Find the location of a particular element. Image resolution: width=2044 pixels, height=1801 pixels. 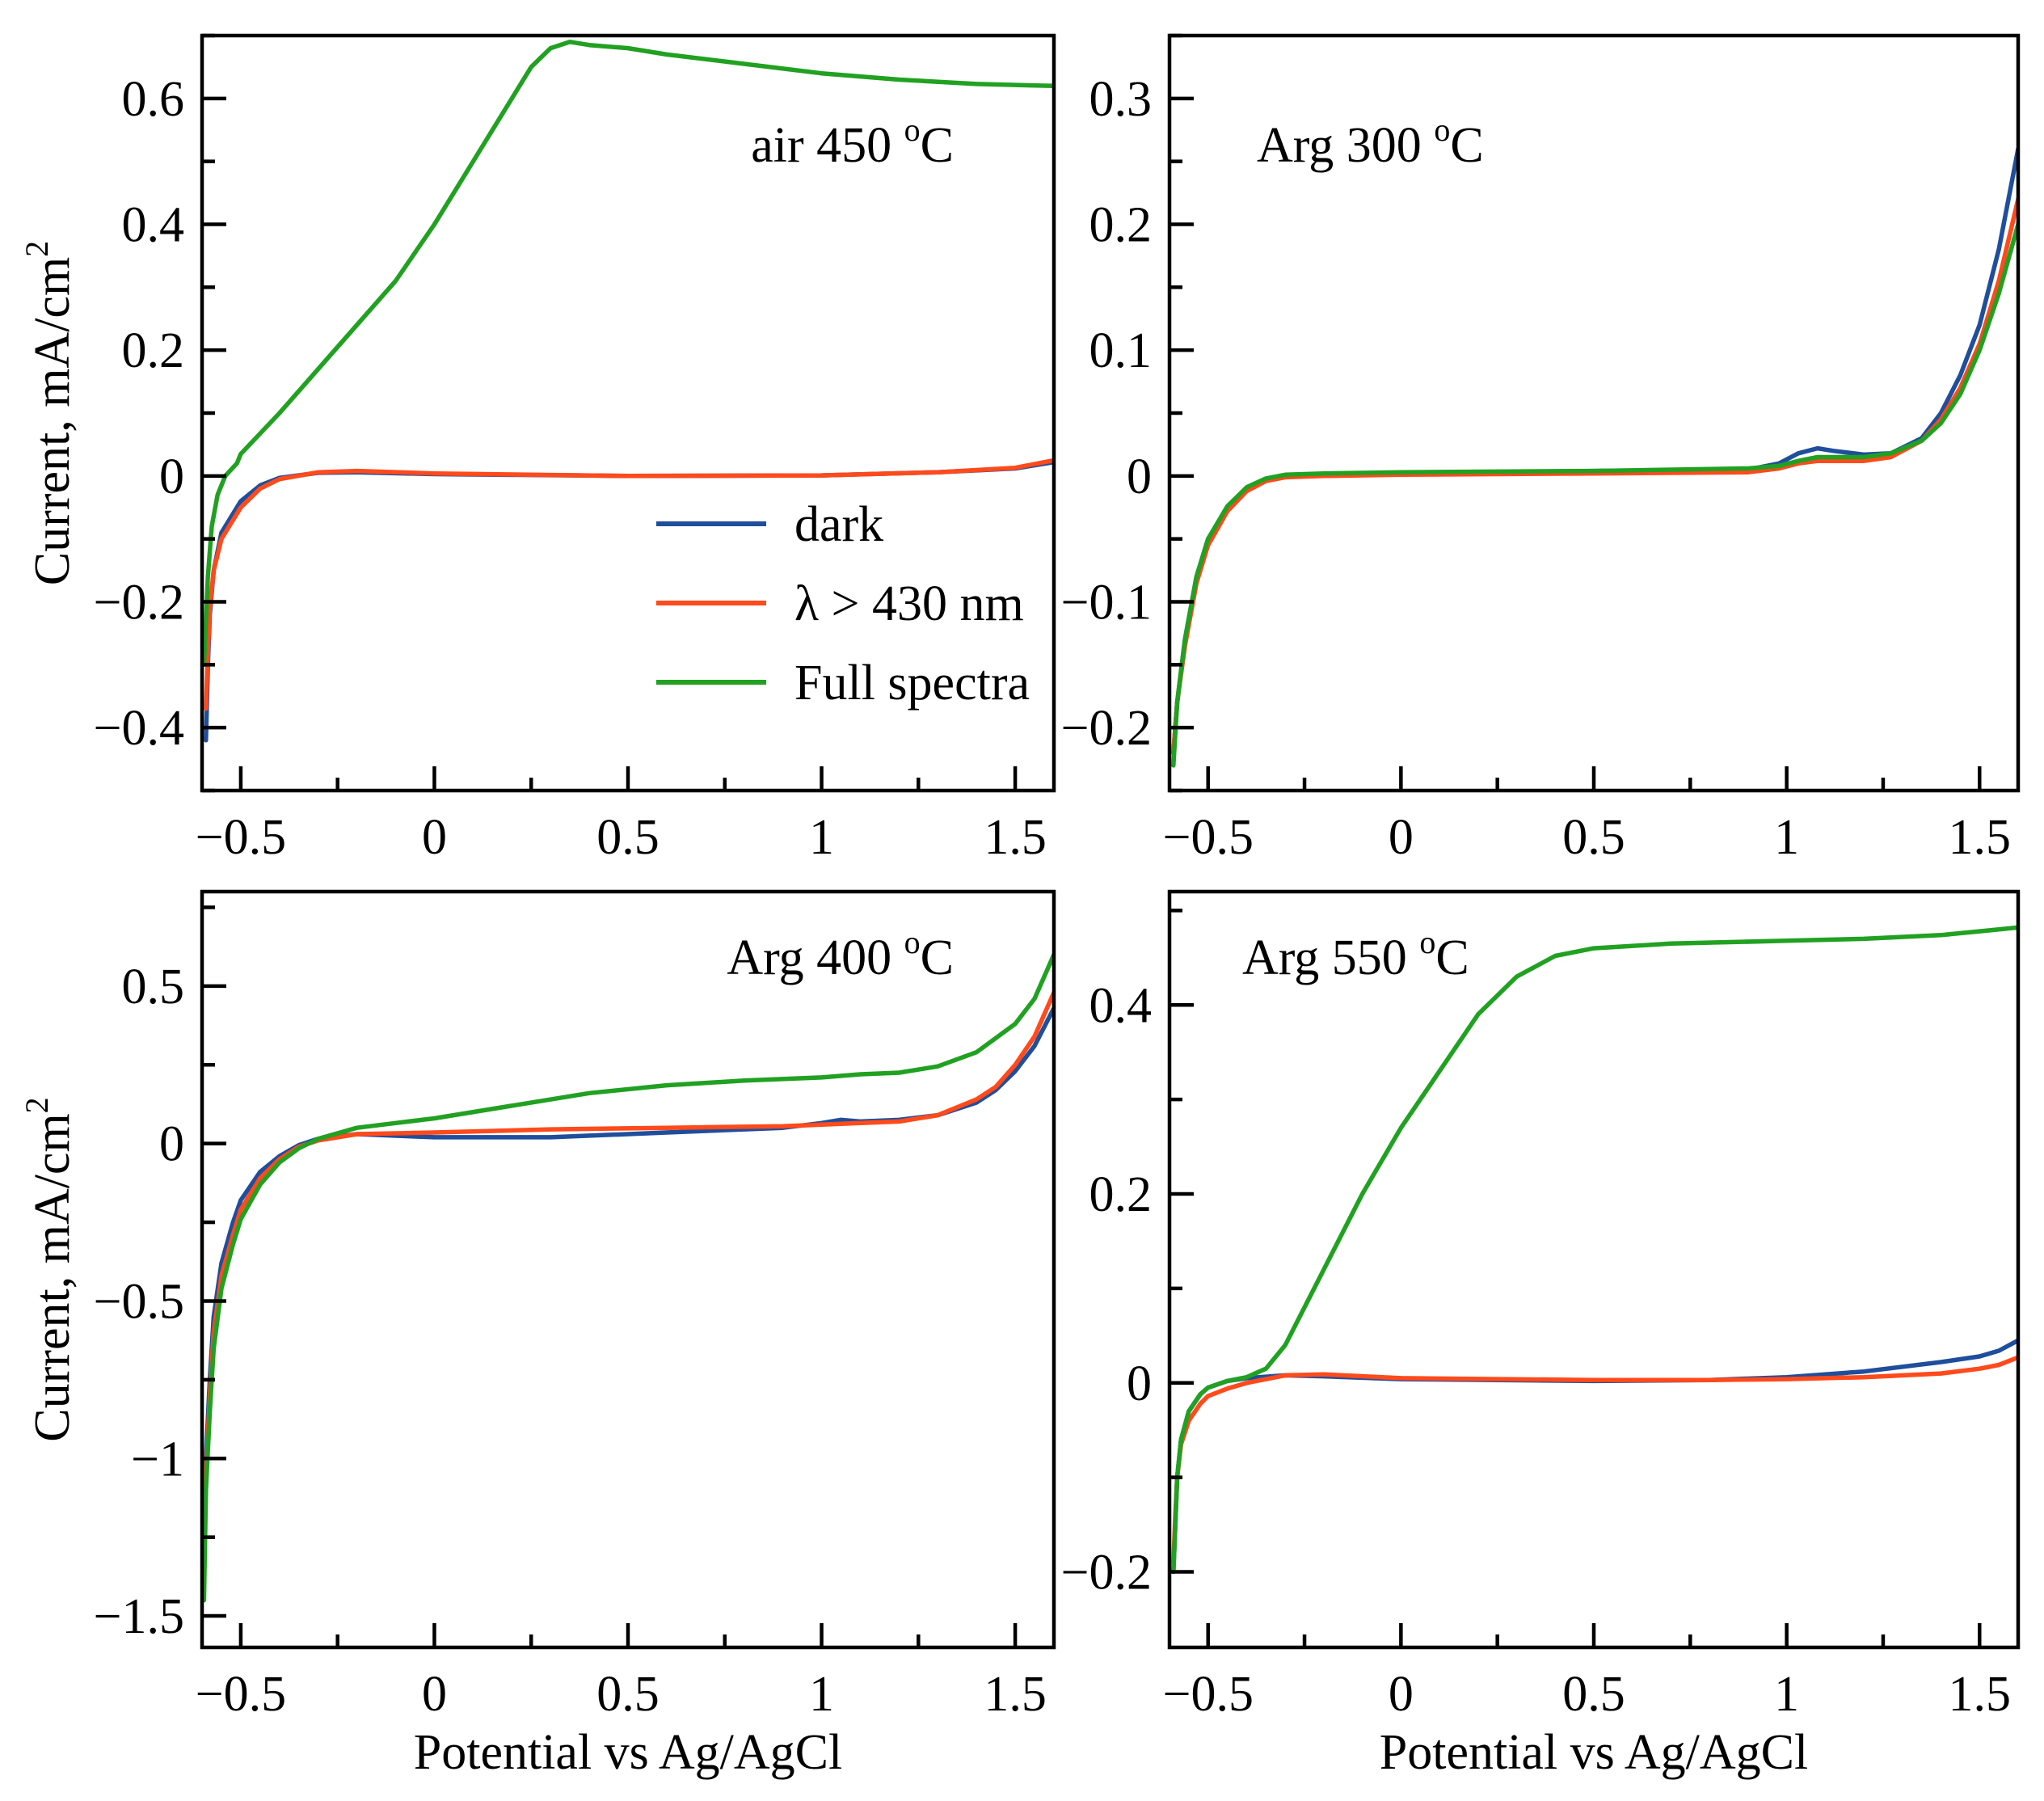

y-tick-label: −1 is located at coordinates (157, 1459).